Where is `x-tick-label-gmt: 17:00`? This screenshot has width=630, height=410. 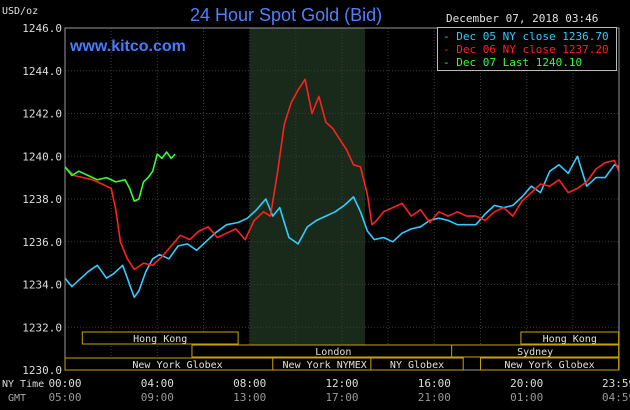 x-tick-label-gmt: 17:00 is located at coordinates (341, 397).